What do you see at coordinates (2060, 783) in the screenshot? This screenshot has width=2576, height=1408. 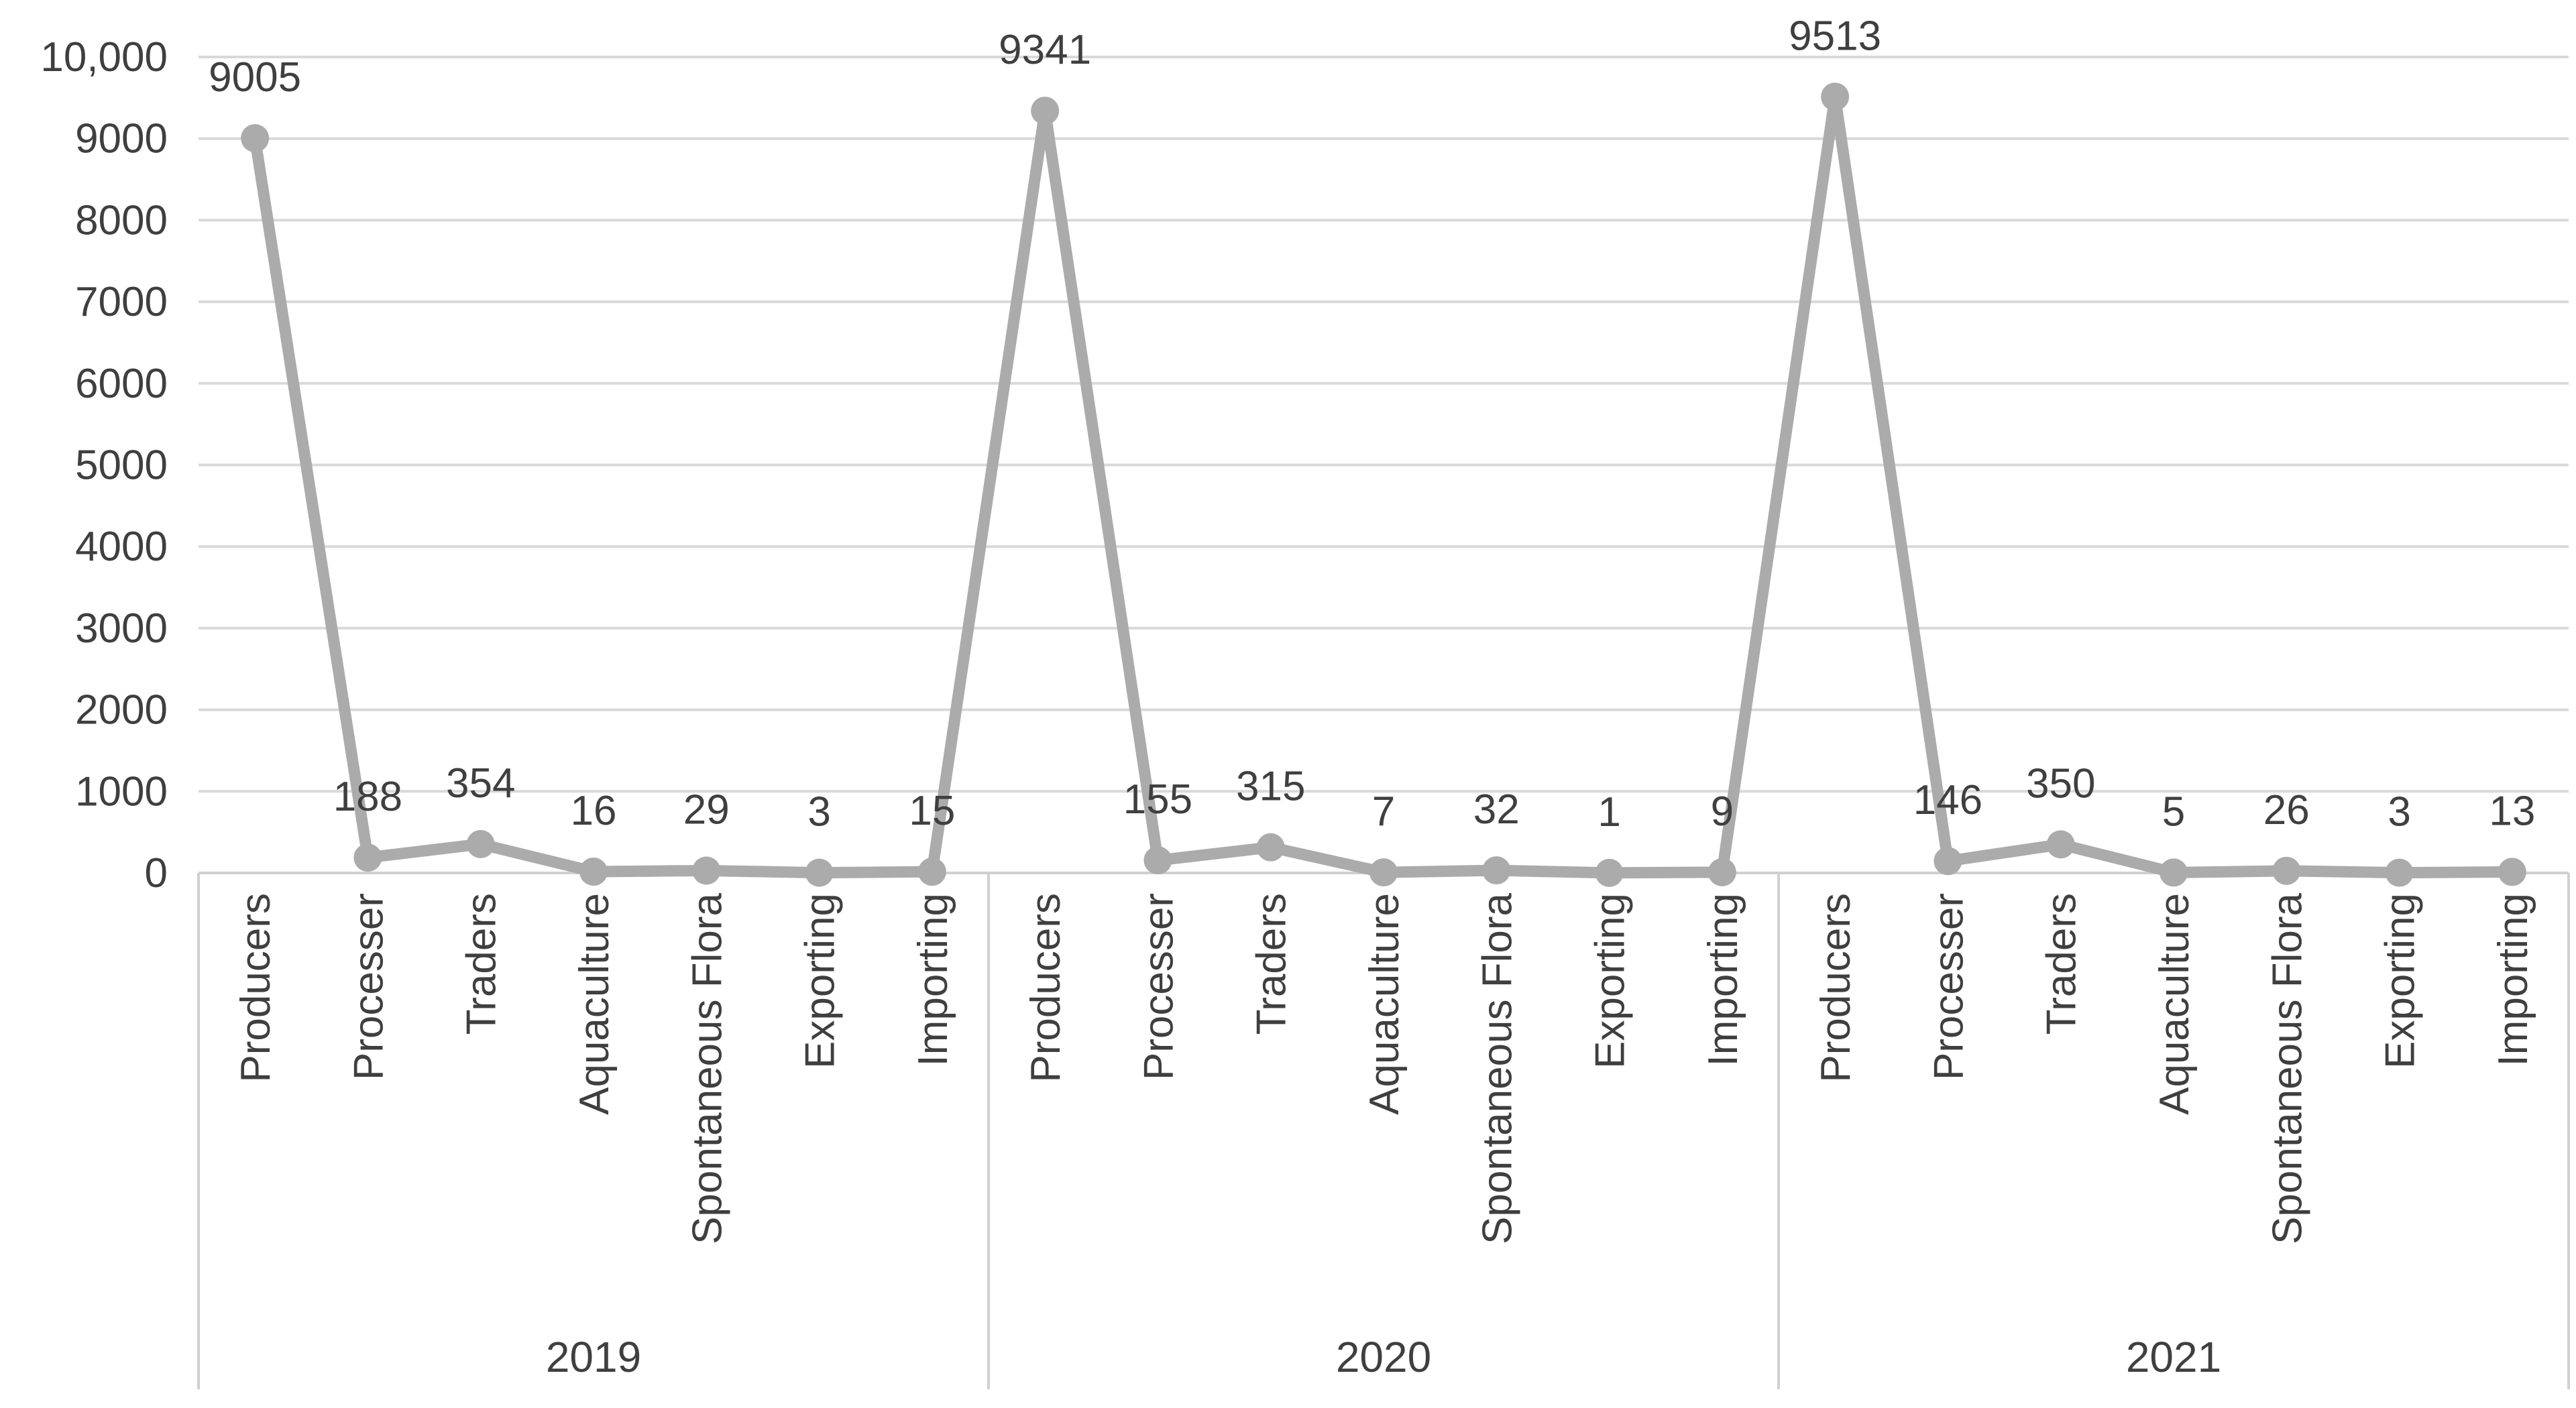 I see `data-label: 350` at bounding box center [2060, 783].